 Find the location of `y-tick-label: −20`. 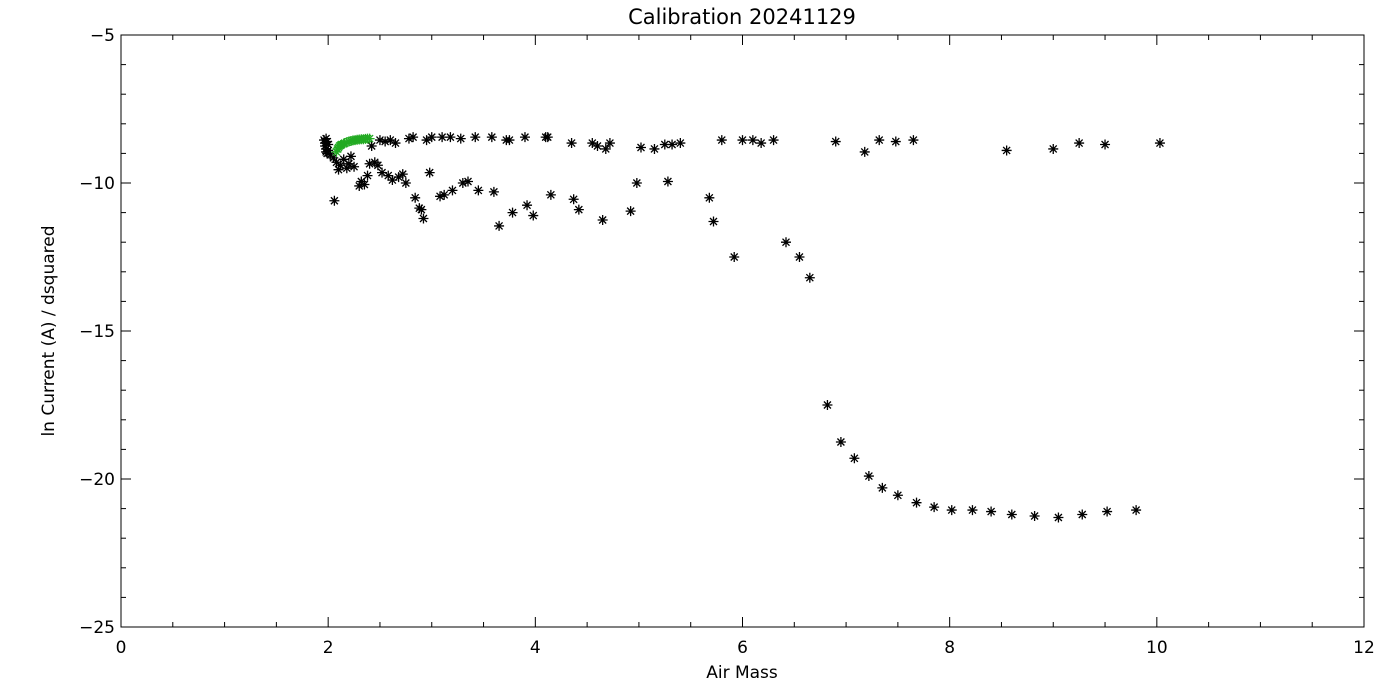

y-tick-label: −20 is located at coordinates (97, 480).